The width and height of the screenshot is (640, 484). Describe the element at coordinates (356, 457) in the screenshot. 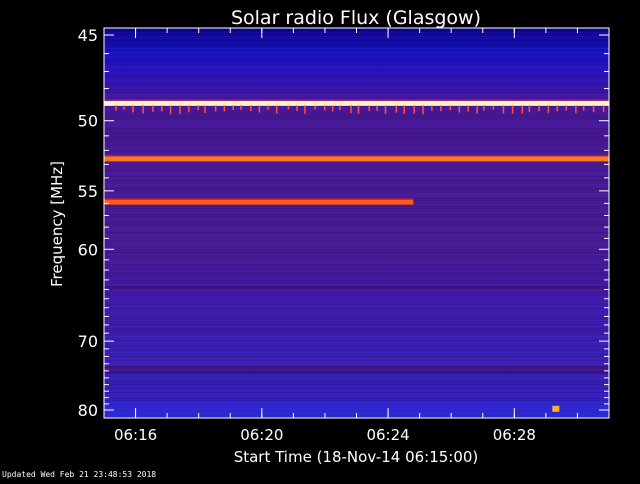

I see `x-axis-label: Start Time (18-Nov-14 06:15:00)` at that location.